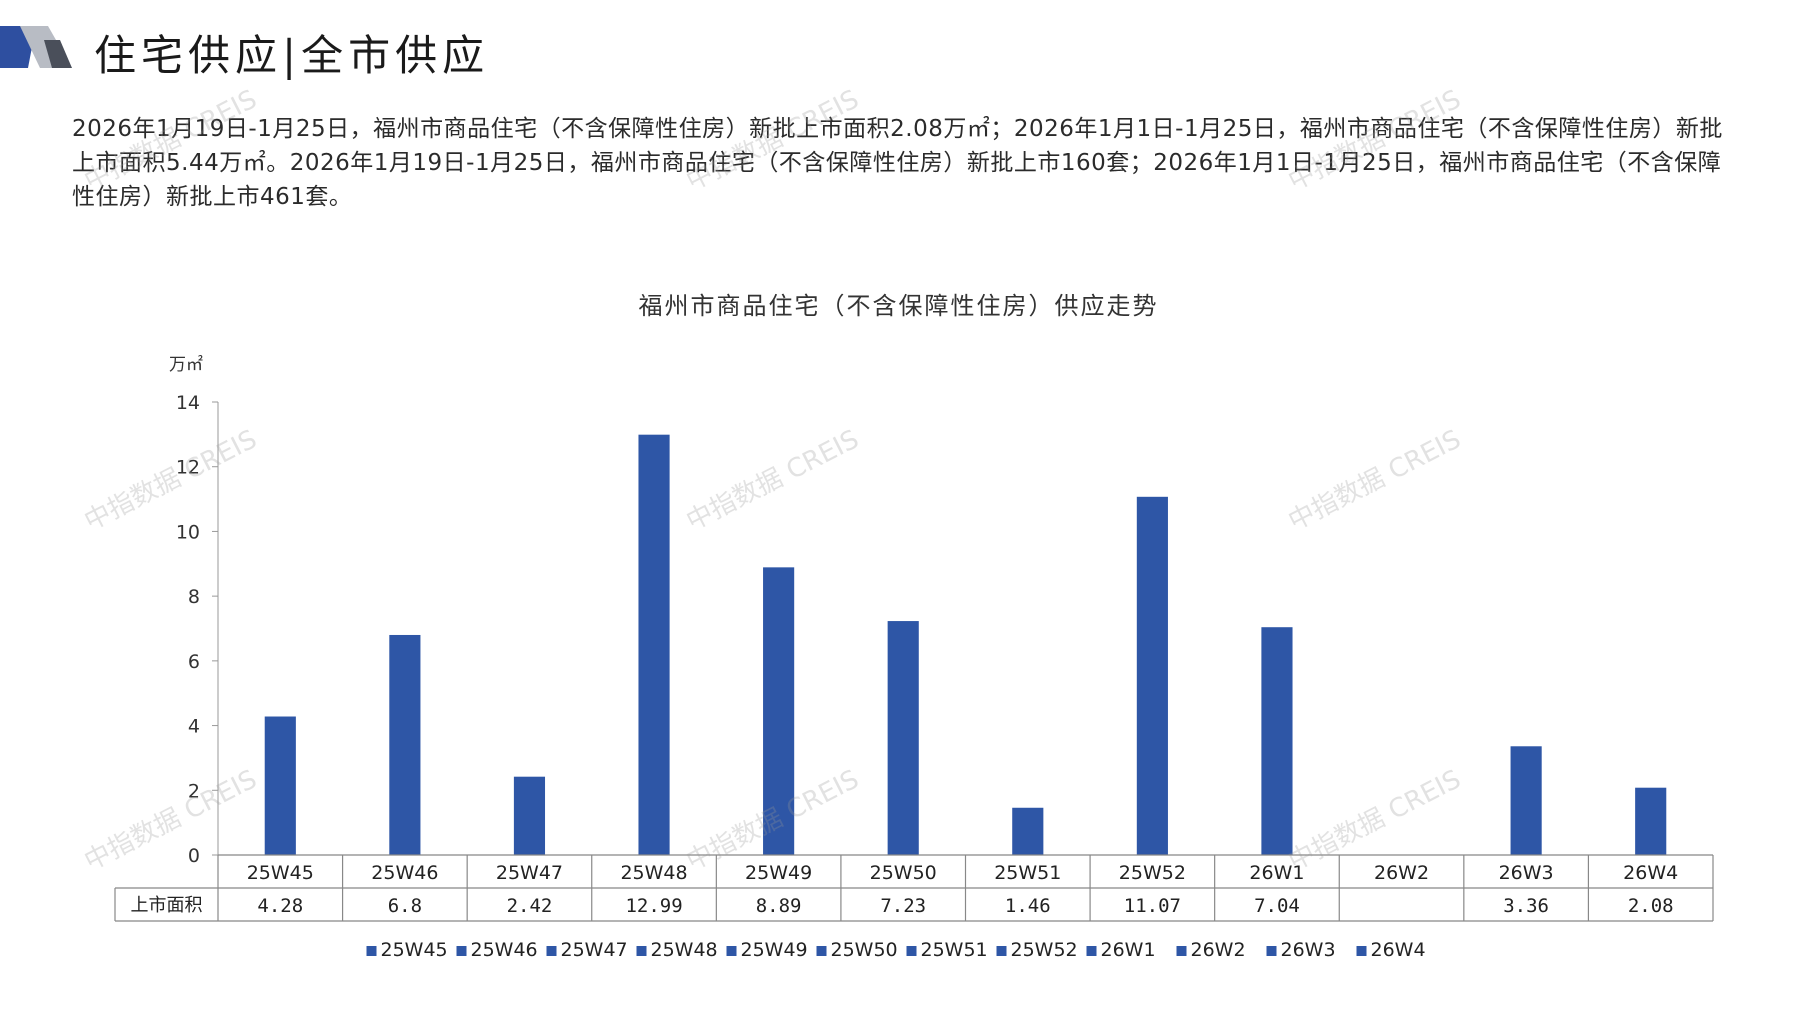 This screenshot has height=1010, width=1797. I want to click on x-category-label: 25W49, so click(778, 873).